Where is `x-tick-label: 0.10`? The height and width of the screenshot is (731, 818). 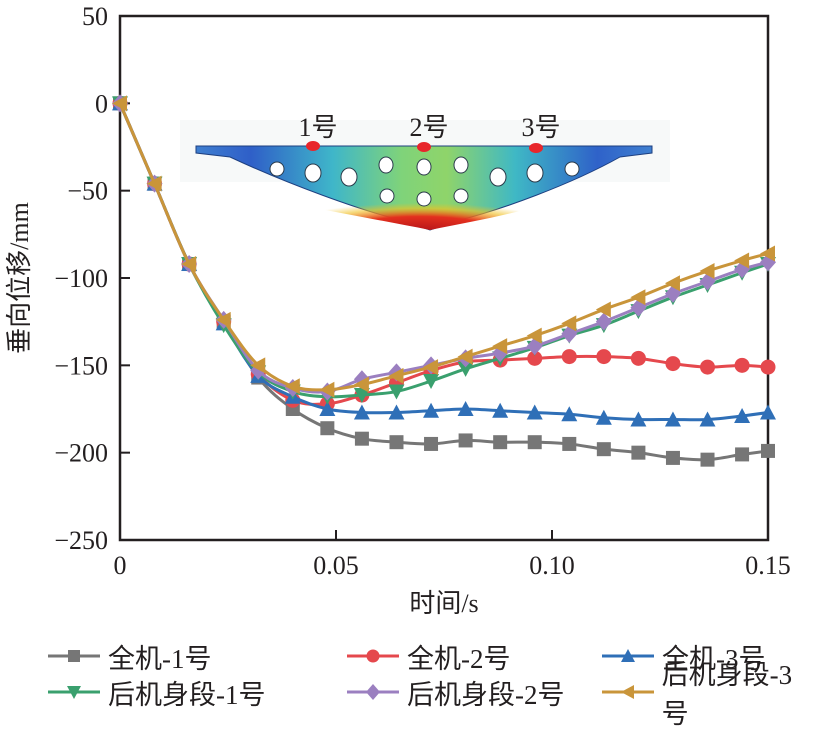 x-tick-label: 0.10 is located at coordinates (552, 565).